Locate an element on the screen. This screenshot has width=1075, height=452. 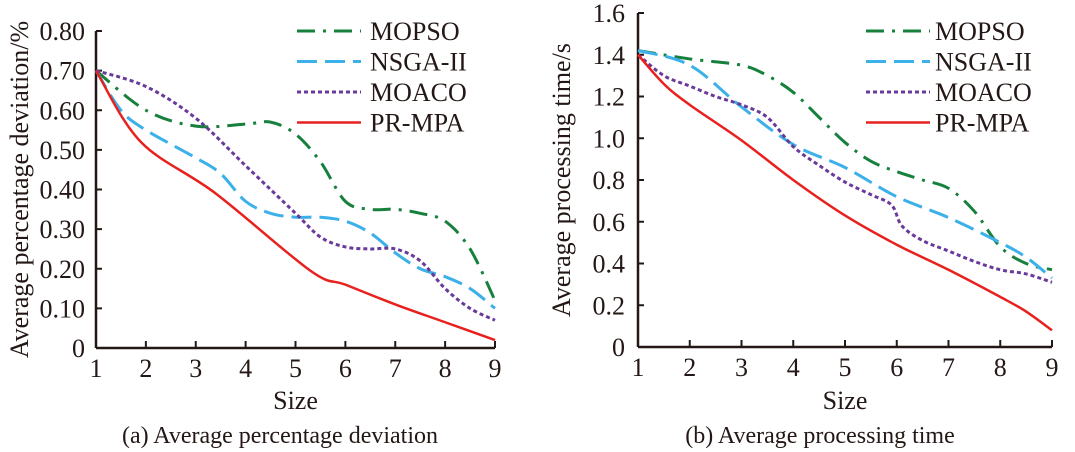
y-tick-label: 0.50 is located at coordinates (63, 150).